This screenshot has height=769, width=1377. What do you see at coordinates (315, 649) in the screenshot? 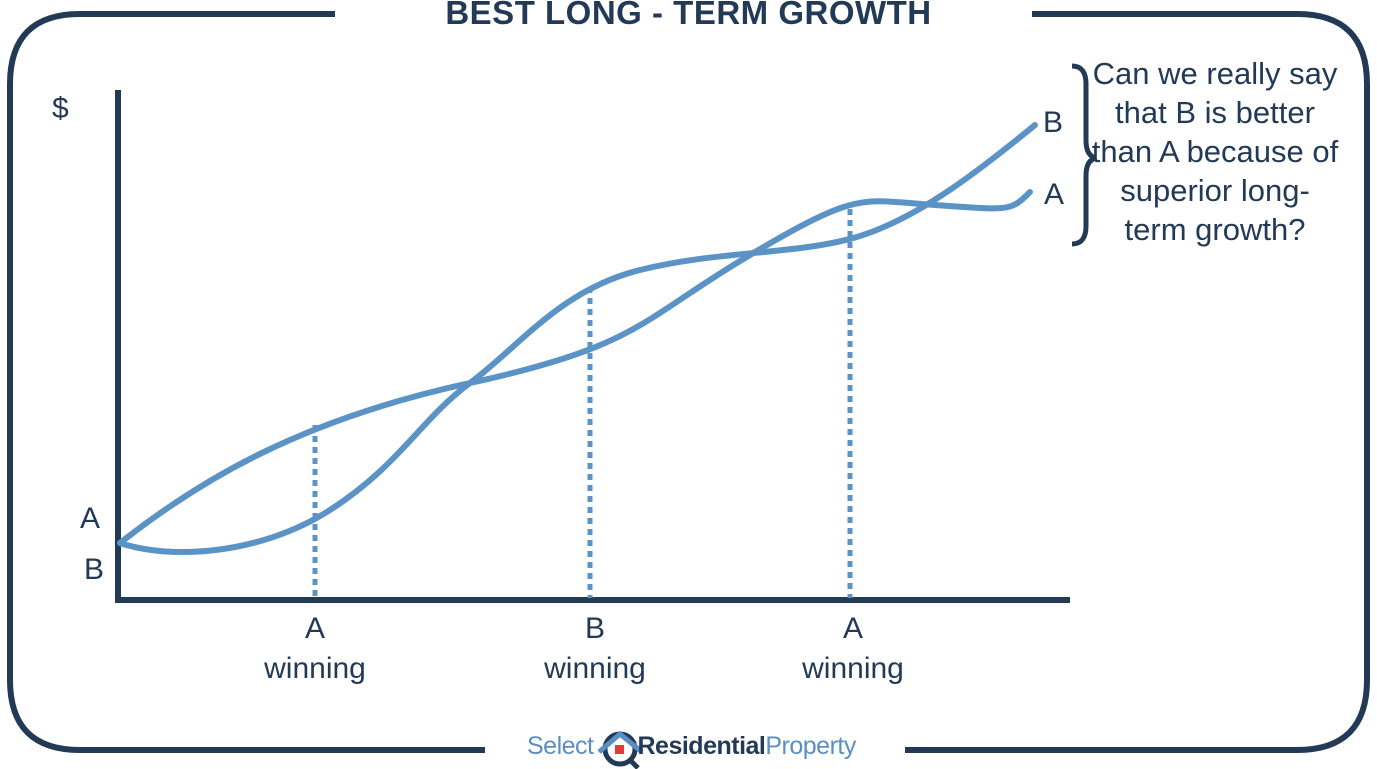
I see `marker-label-1: A winning` at bounding box center [315, 649].